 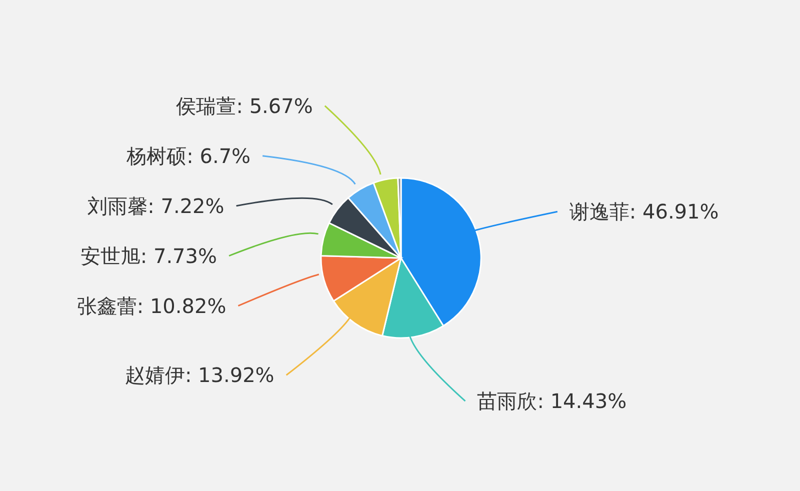 What do you see at coordinates (188, 156) in the screenshot?
I see `slice-label: 杨树硕: 6.7%` at bounding box center [188, 156].